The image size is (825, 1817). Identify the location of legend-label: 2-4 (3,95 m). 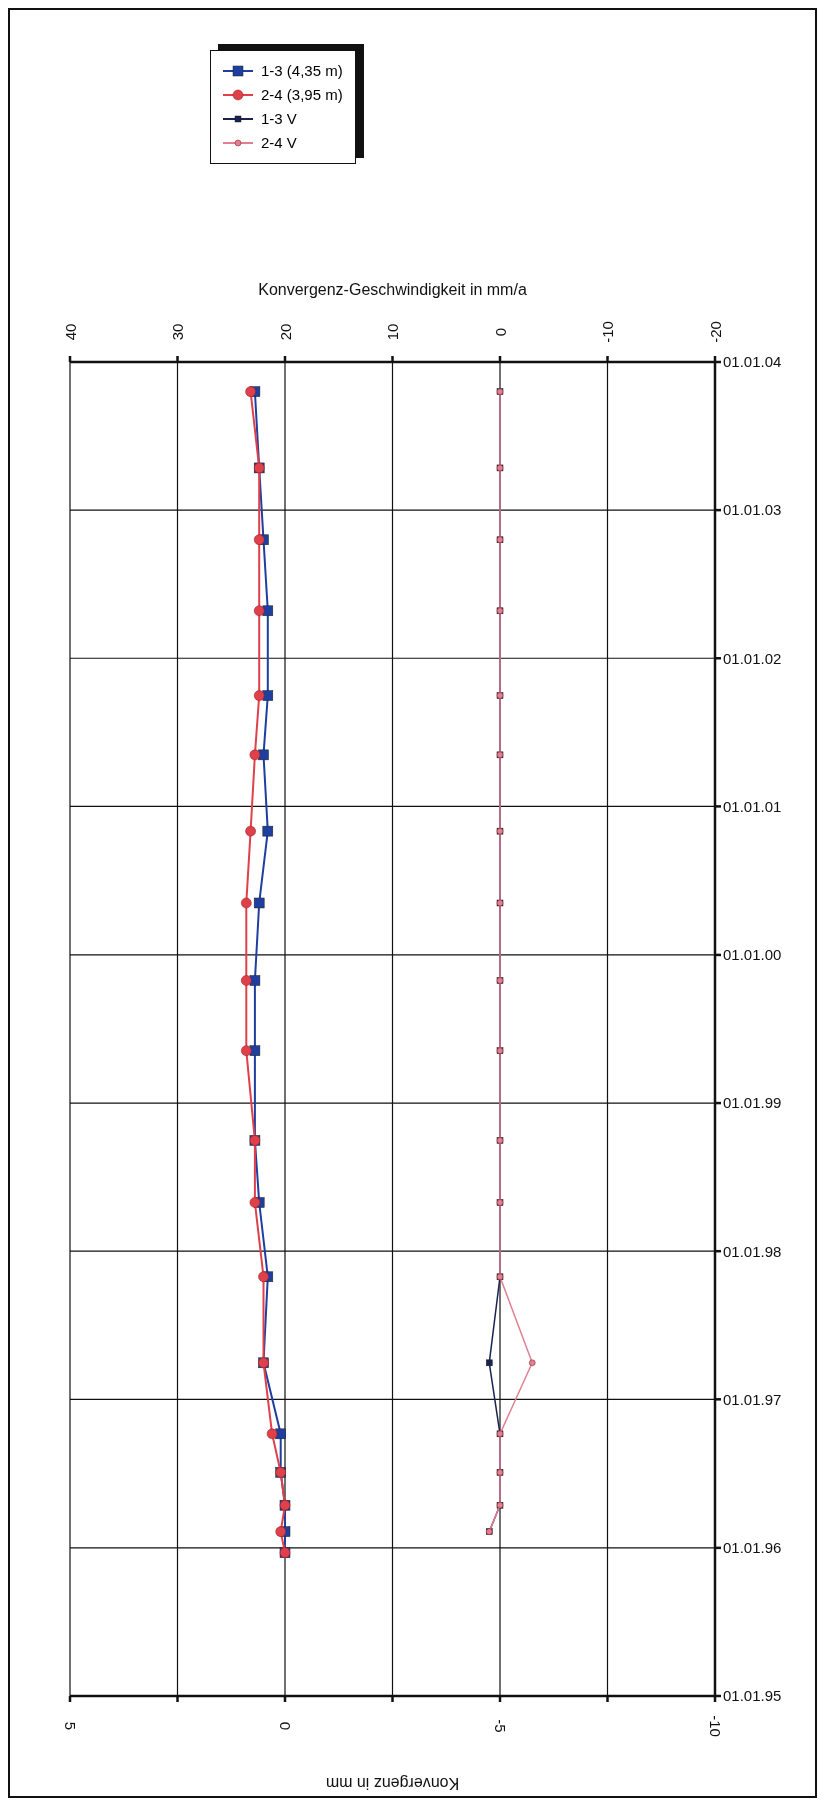
(302, 95).